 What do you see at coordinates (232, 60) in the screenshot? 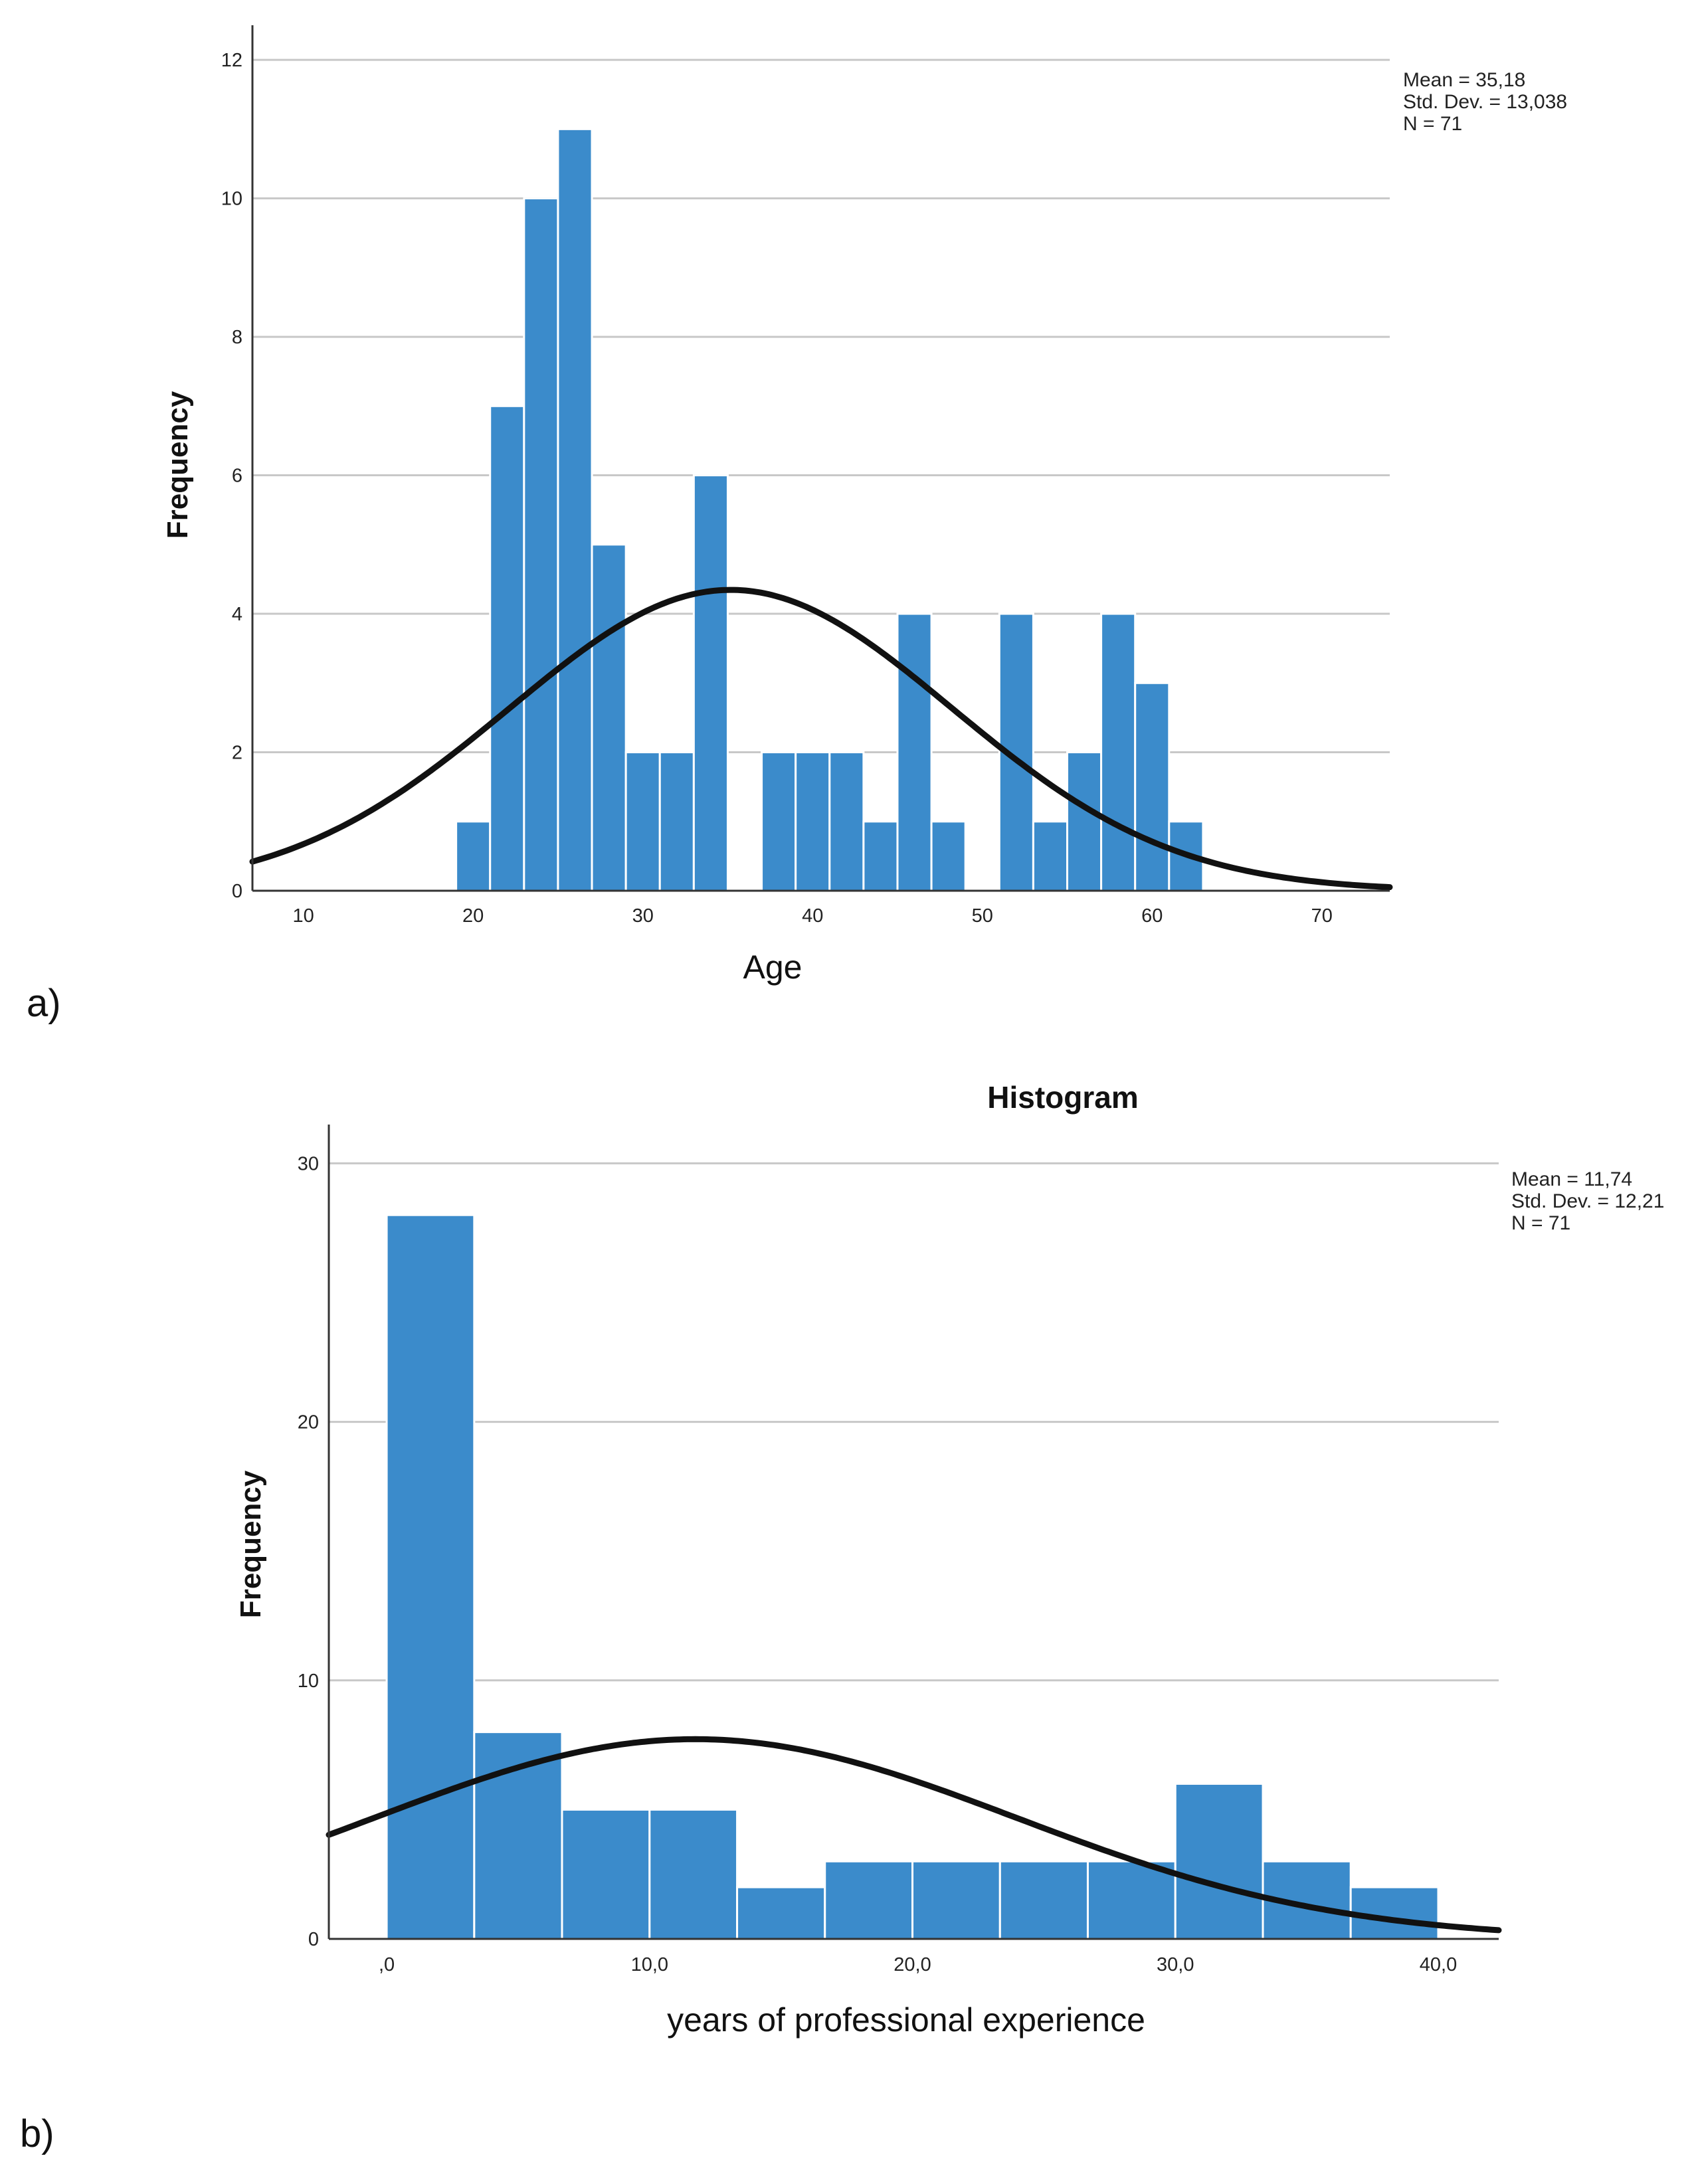
I see `y-tick-label: 12` at bounding box center [232, 60].